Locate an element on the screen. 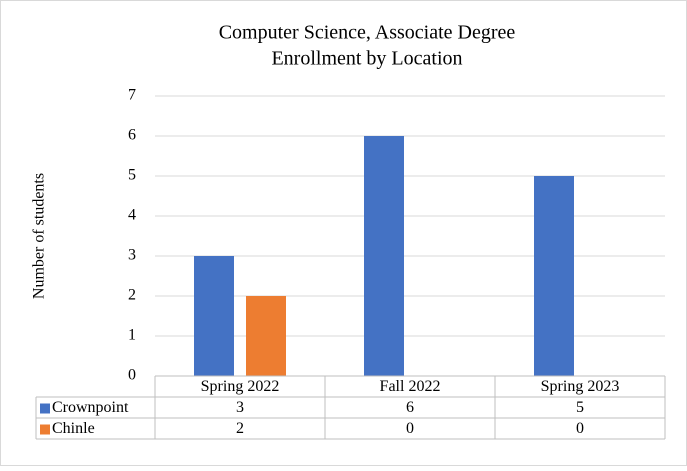 This screenshot has width=687, height=471. table-value: 3 is located at coordinates (240, 407).